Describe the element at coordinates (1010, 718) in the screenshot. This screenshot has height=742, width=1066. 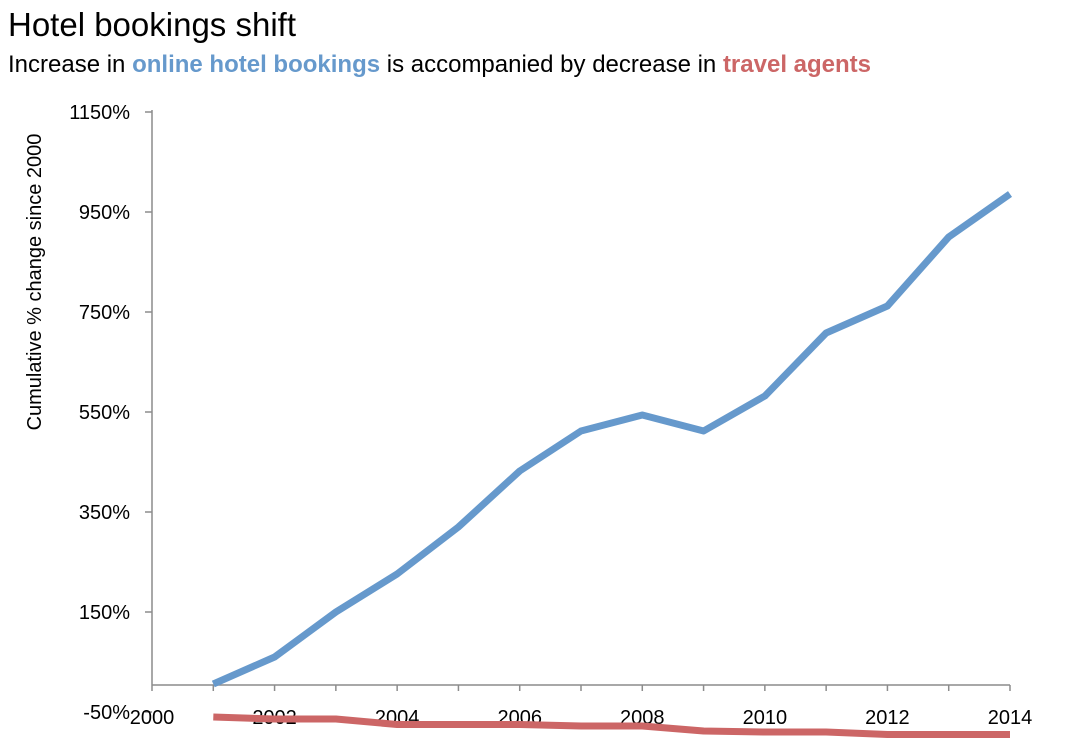
I see `x-tick-label: 2014` at that location.